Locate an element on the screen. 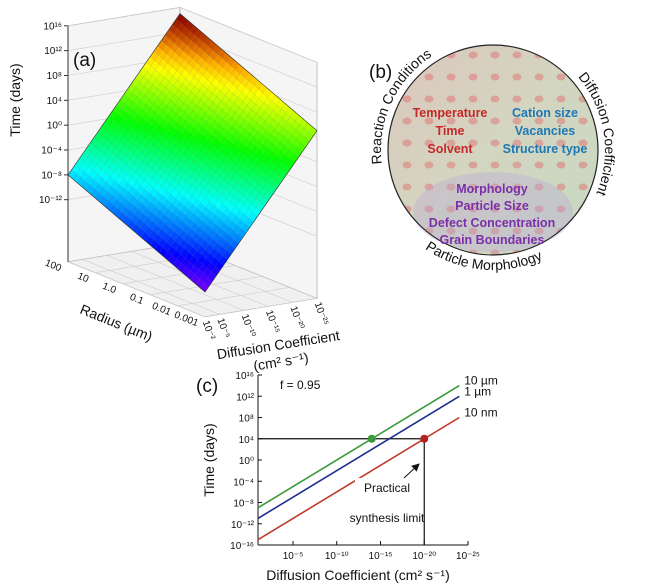  y-tick-label: 10⁻²⁰ is located at coordinates (296, 318).